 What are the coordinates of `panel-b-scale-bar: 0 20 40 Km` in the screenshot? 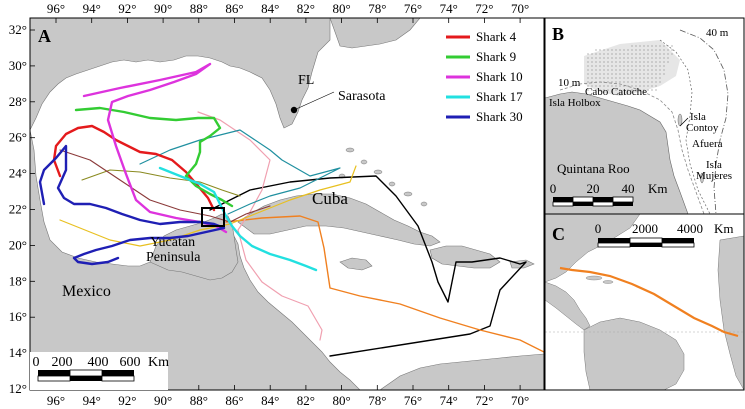 It's located at (609, 194).